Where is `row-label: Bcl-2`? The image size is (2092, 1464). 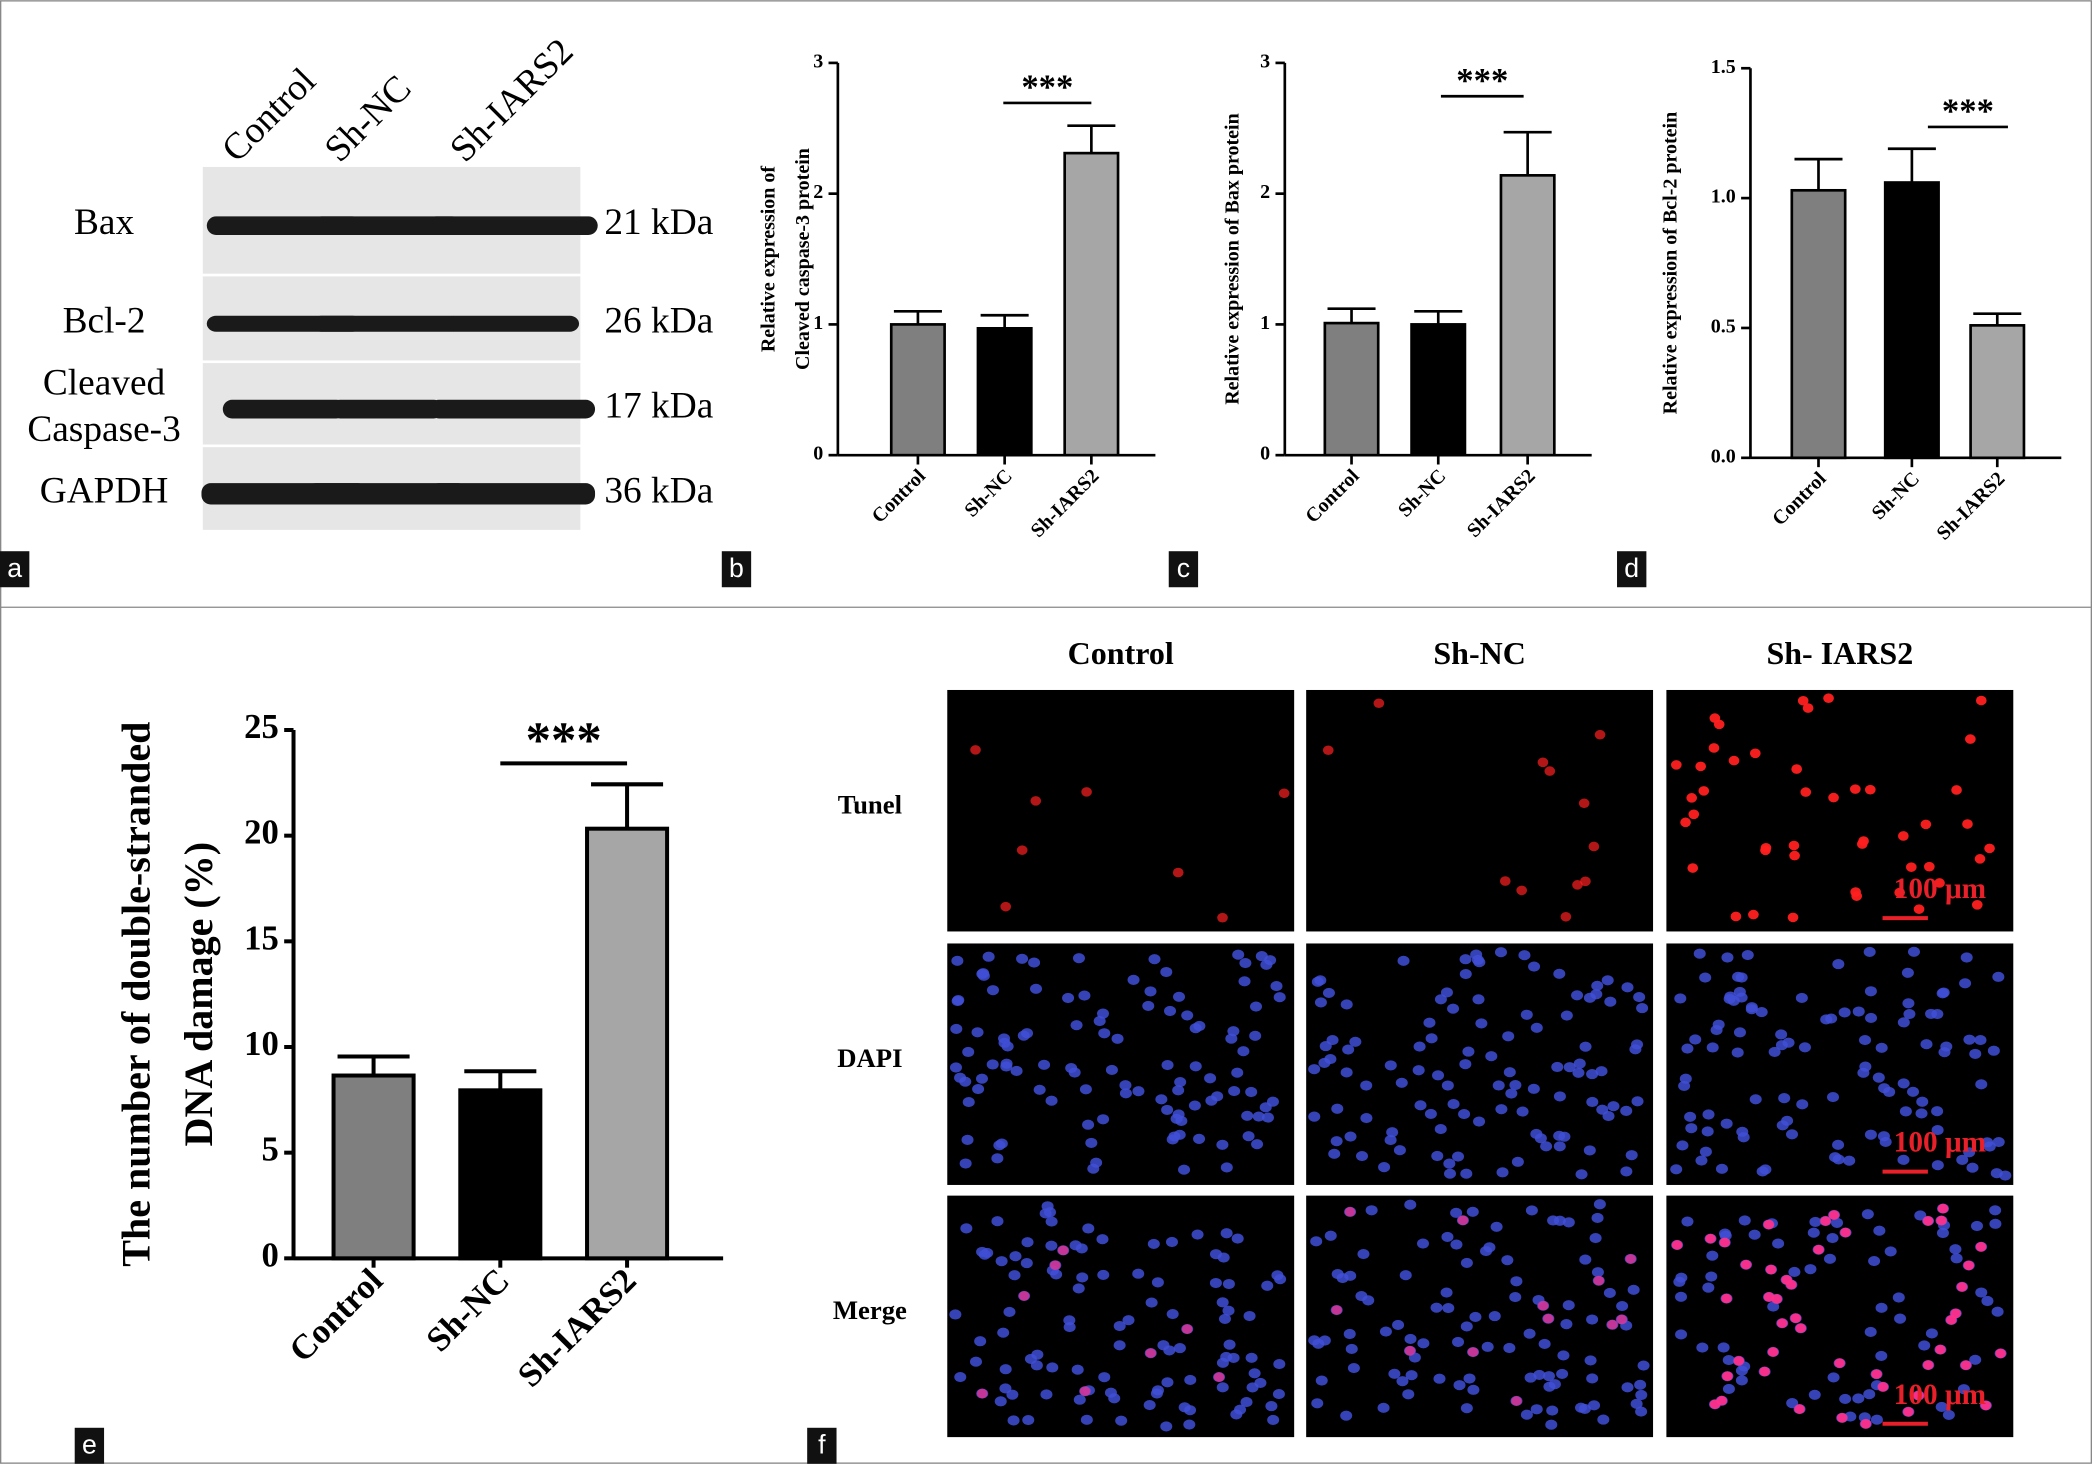
row-label: Bcl-2 is located at coordinates (104, 320).